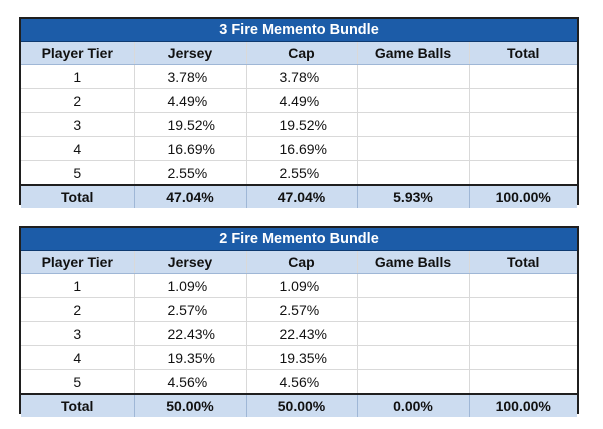  Describe the element at coordinates (302, 357) in the screenshot. I see `cap-cell: 19.35%` at that location.